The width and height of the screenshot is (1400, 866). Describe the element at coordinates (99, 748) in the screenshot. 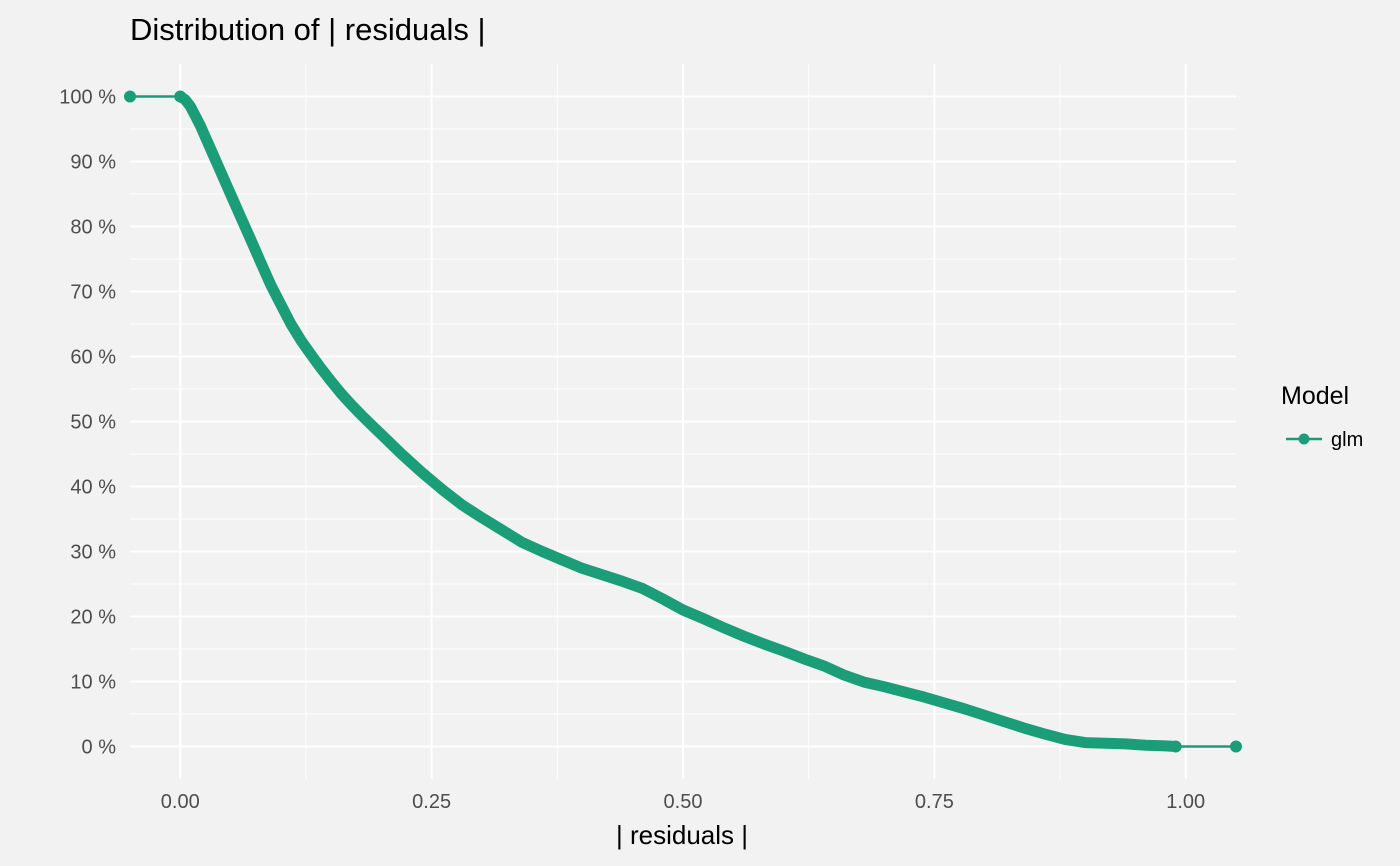

I see `y-tick-label: 0 %` at that location.